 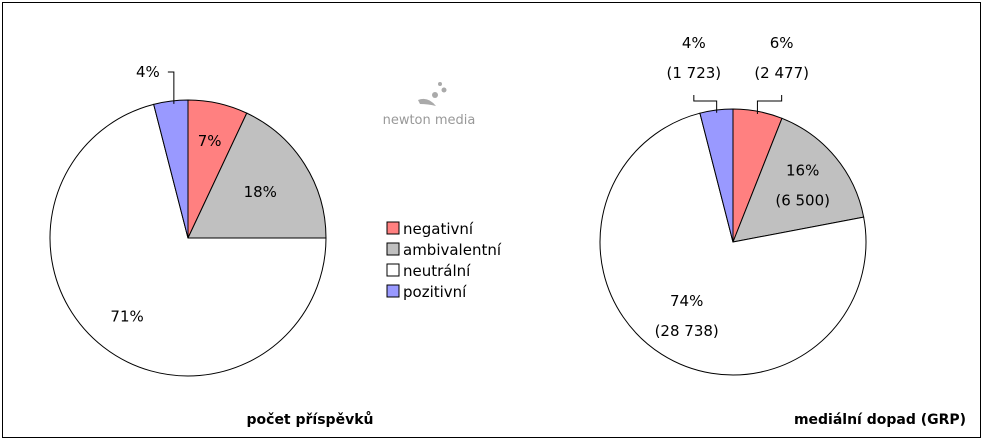 What do you see at coordinates (802, 200) in the screenshot?
I see `count-label: (6 500)` at bounding box center [802, 200].